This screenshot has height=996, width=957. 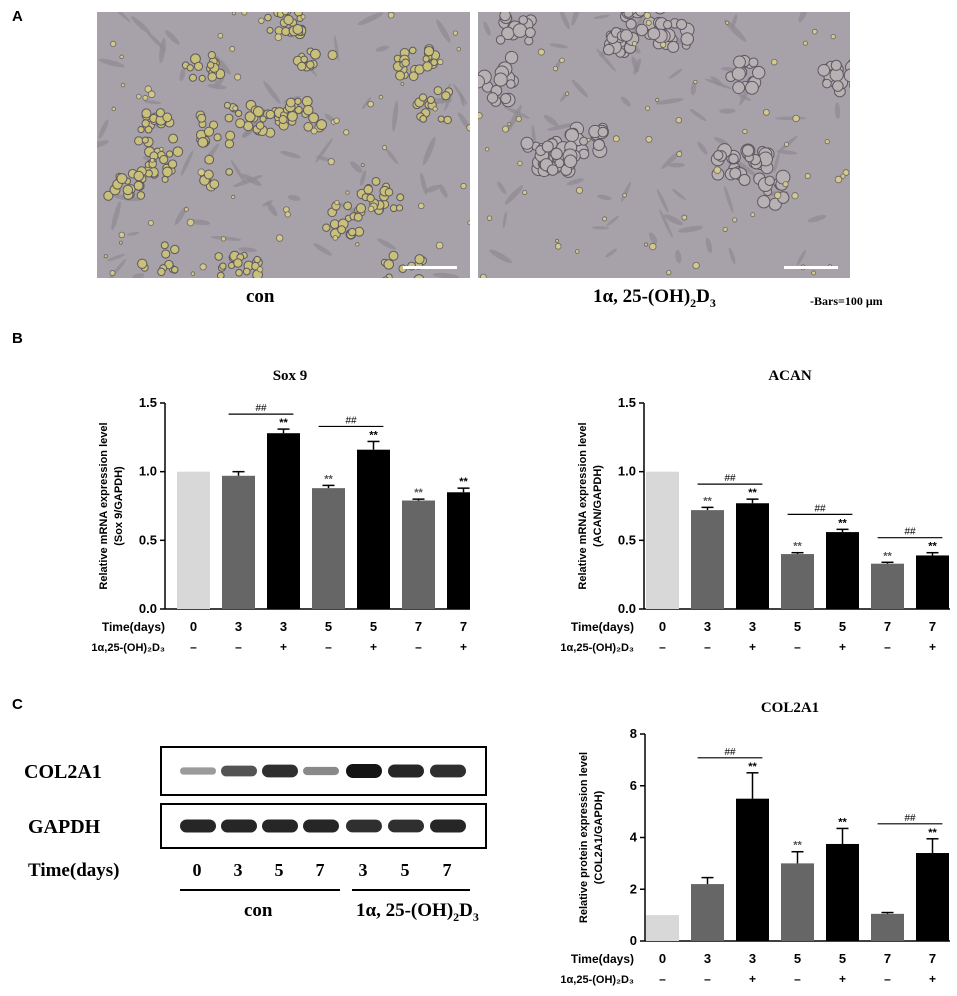 What do you see at coordinates (148, 402) in the screenshot?
I see `y-tick-label: 1.5` at bounding box center [148, 402].